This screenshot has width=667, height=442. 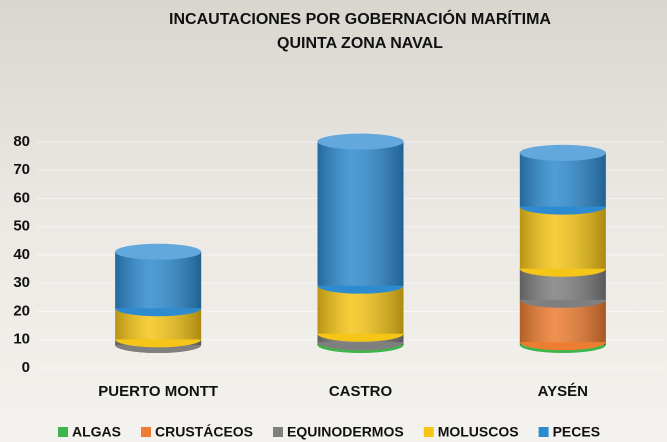 I want to click on x-tick-label: CASTRO, so click(x=361, y=391).